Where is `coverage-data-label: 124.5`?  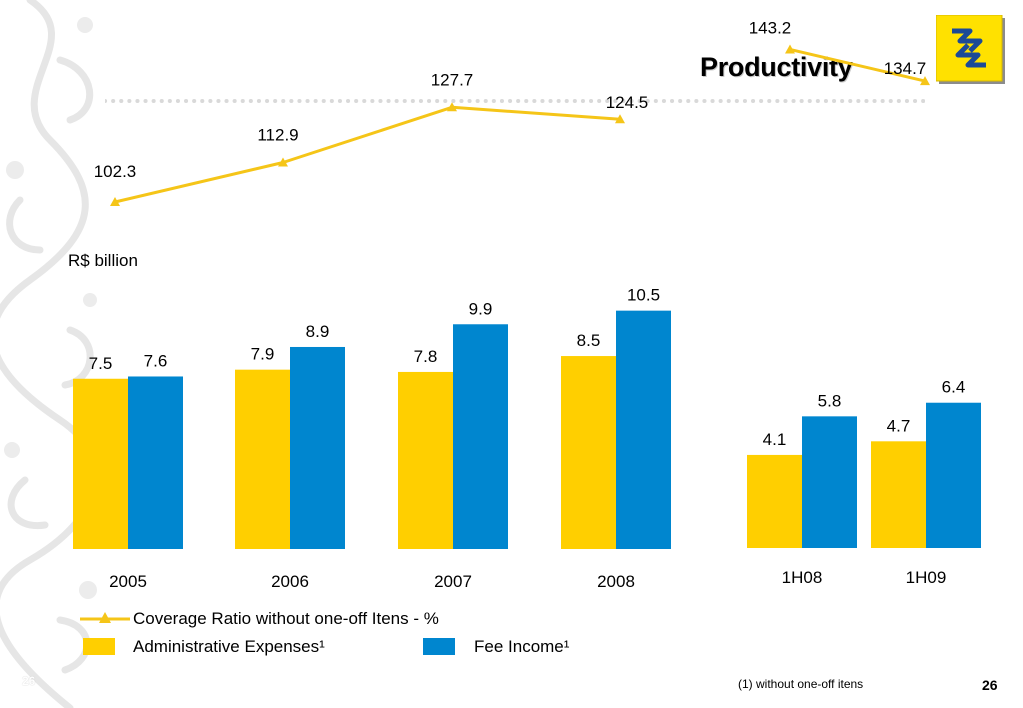 coverage-data-label: 124.5 is located at coordinates (627, 102).